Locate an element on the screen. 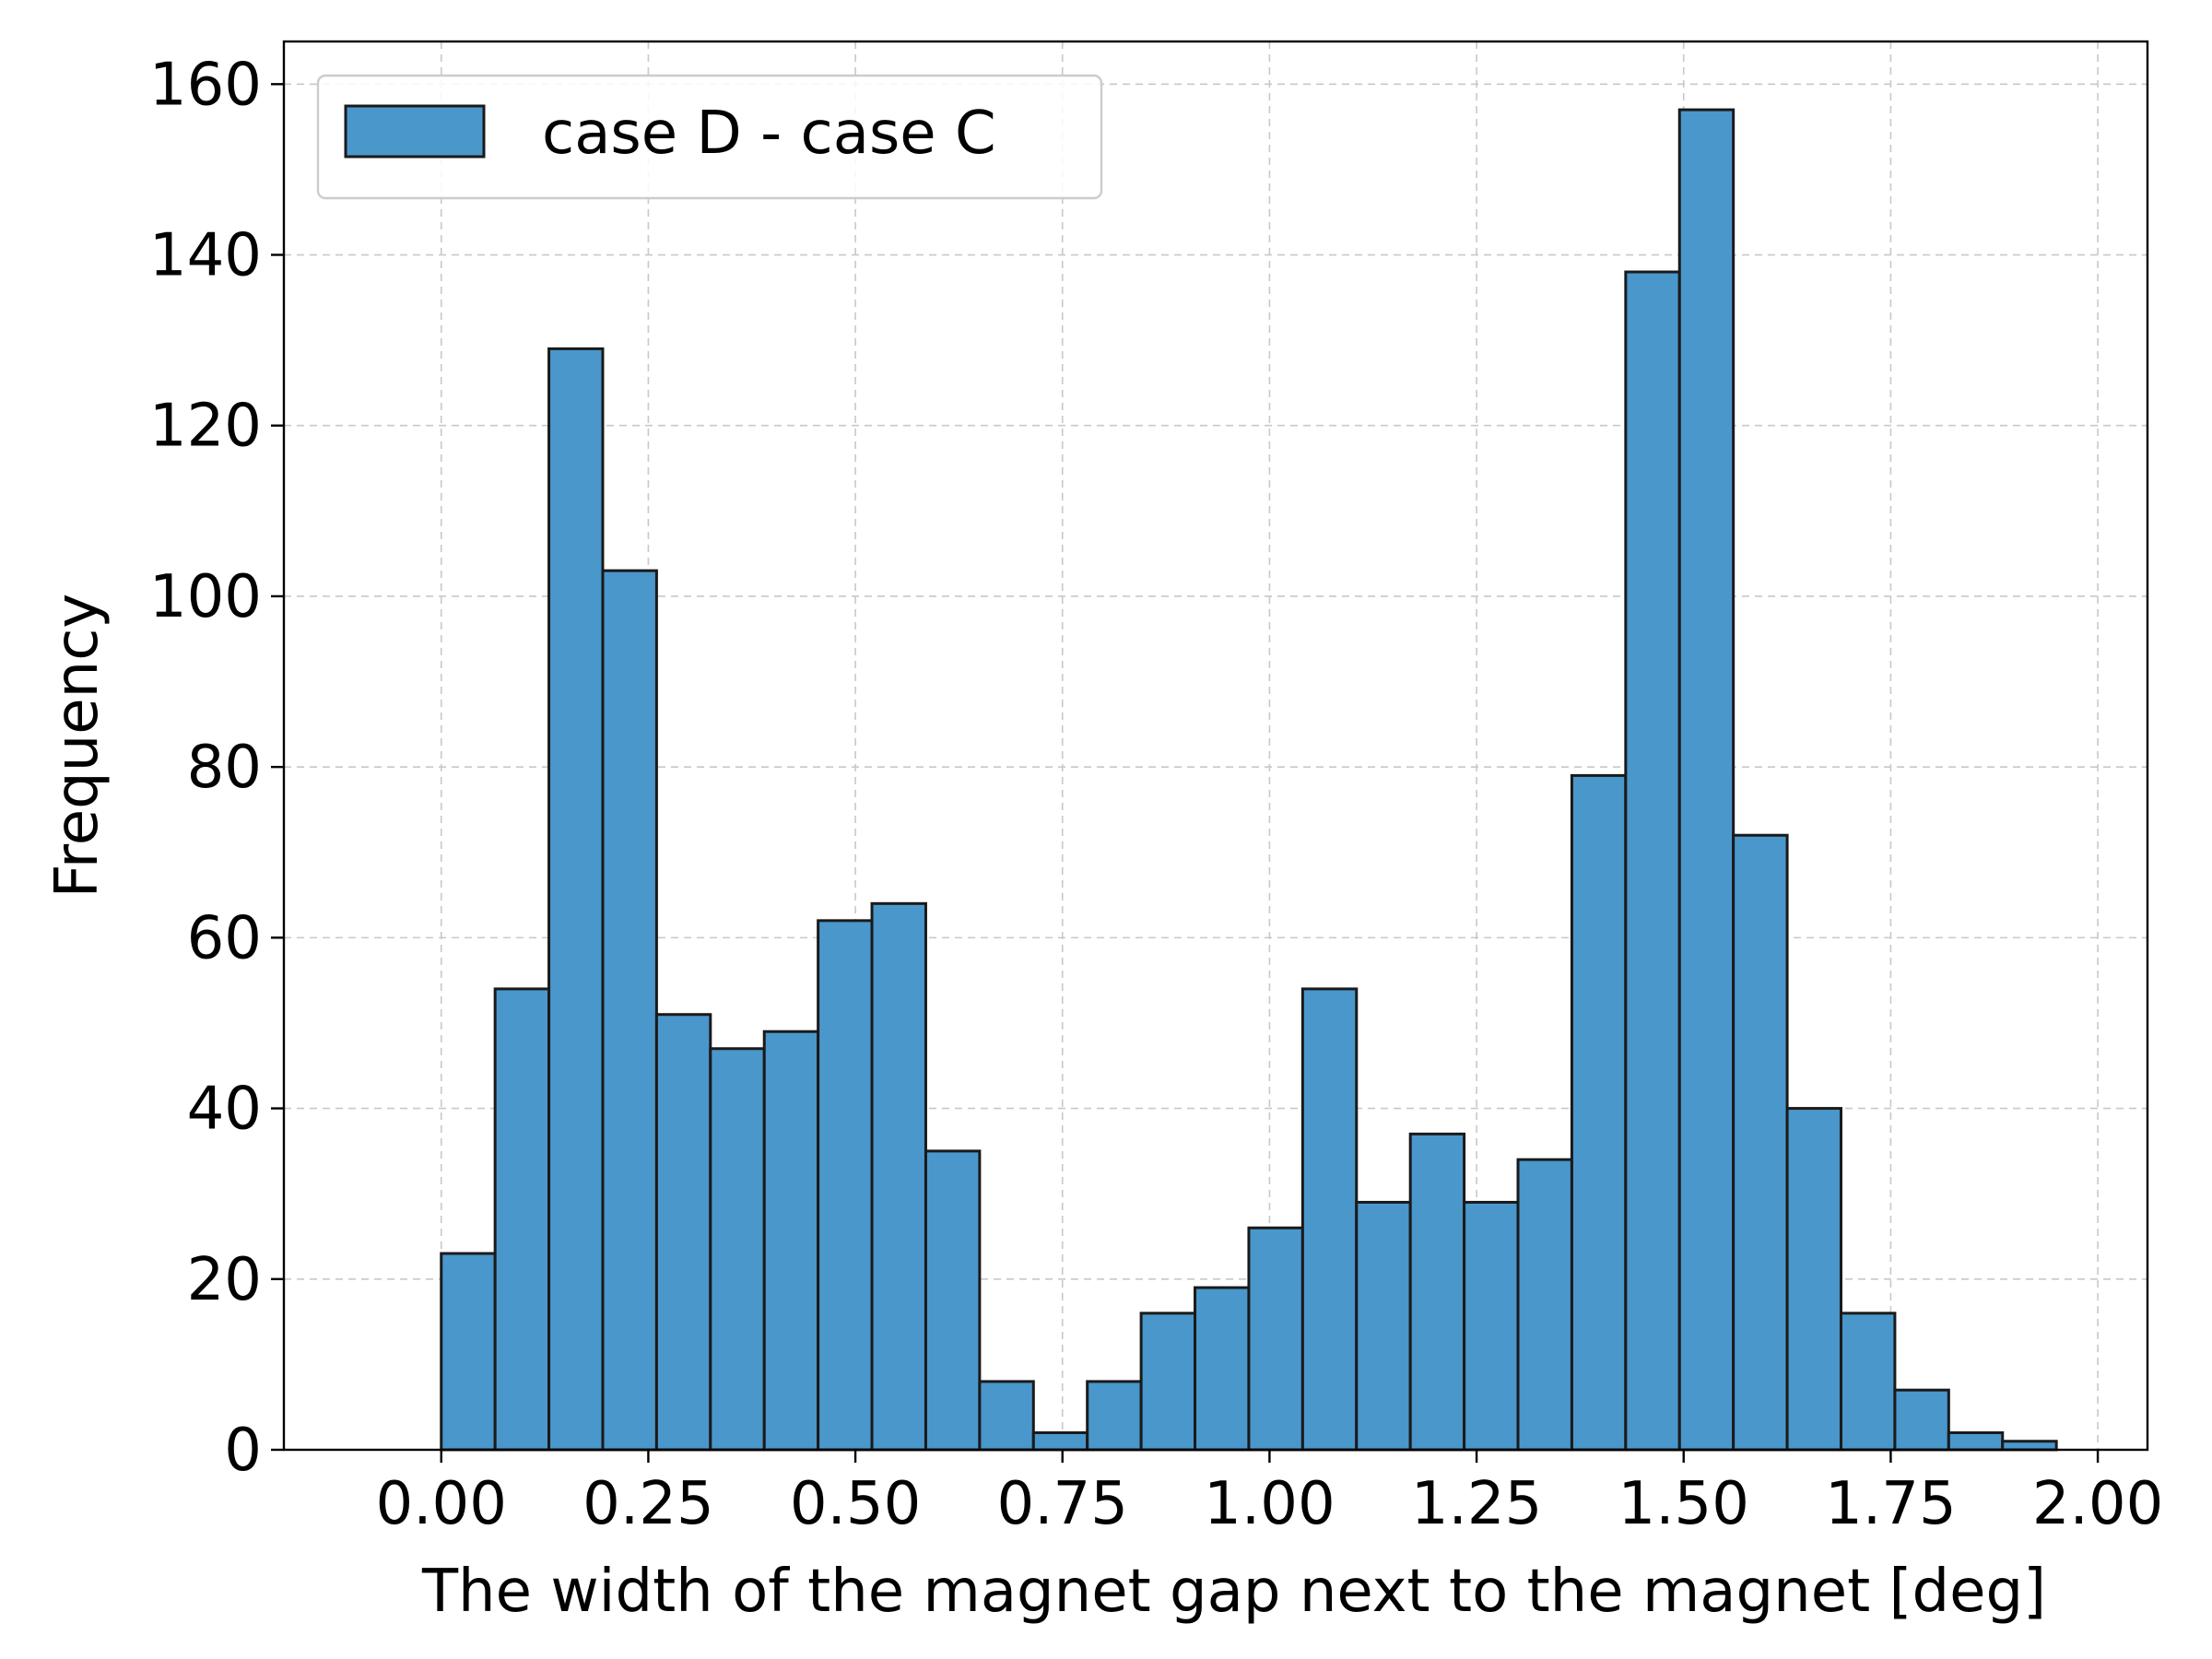 The width and height of the screenshot is (2212, 1659). x-tick-label: 1.75 is located at coordinates (1891, 1504).